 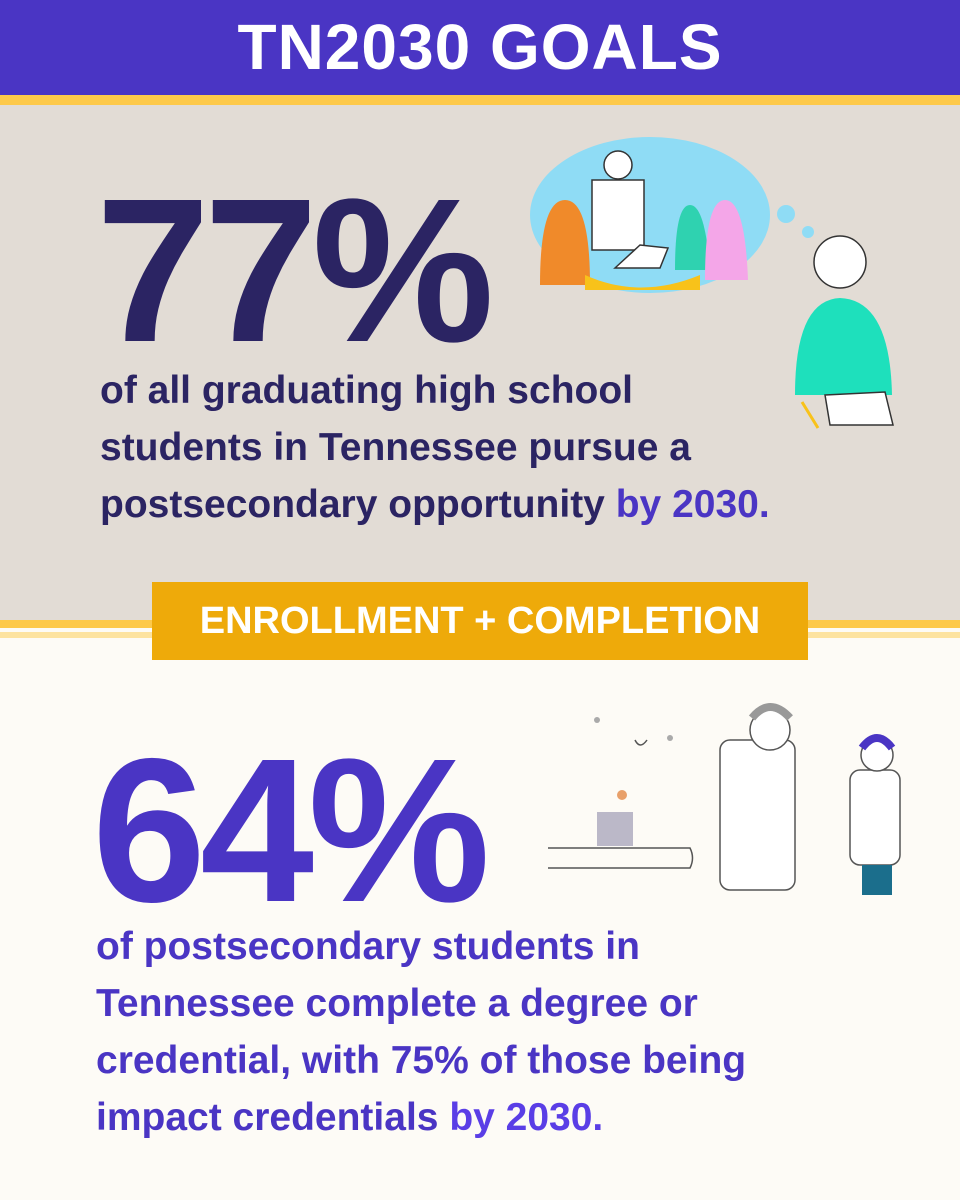 What do you see at coordinates (366, 390) in the screenshot?
I see `text-line: of all graduating high school` at bounding box center [366, 390].